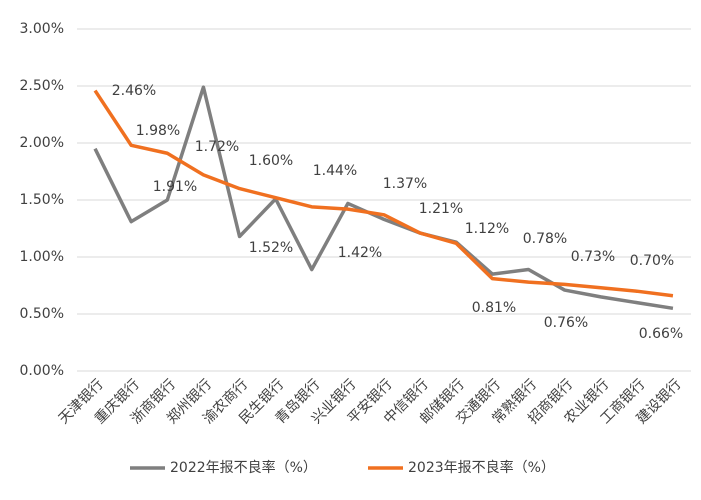  Describe the element at coordinates (566, 323) in the screenshot. I see `data-label: 0.76%` at that location.